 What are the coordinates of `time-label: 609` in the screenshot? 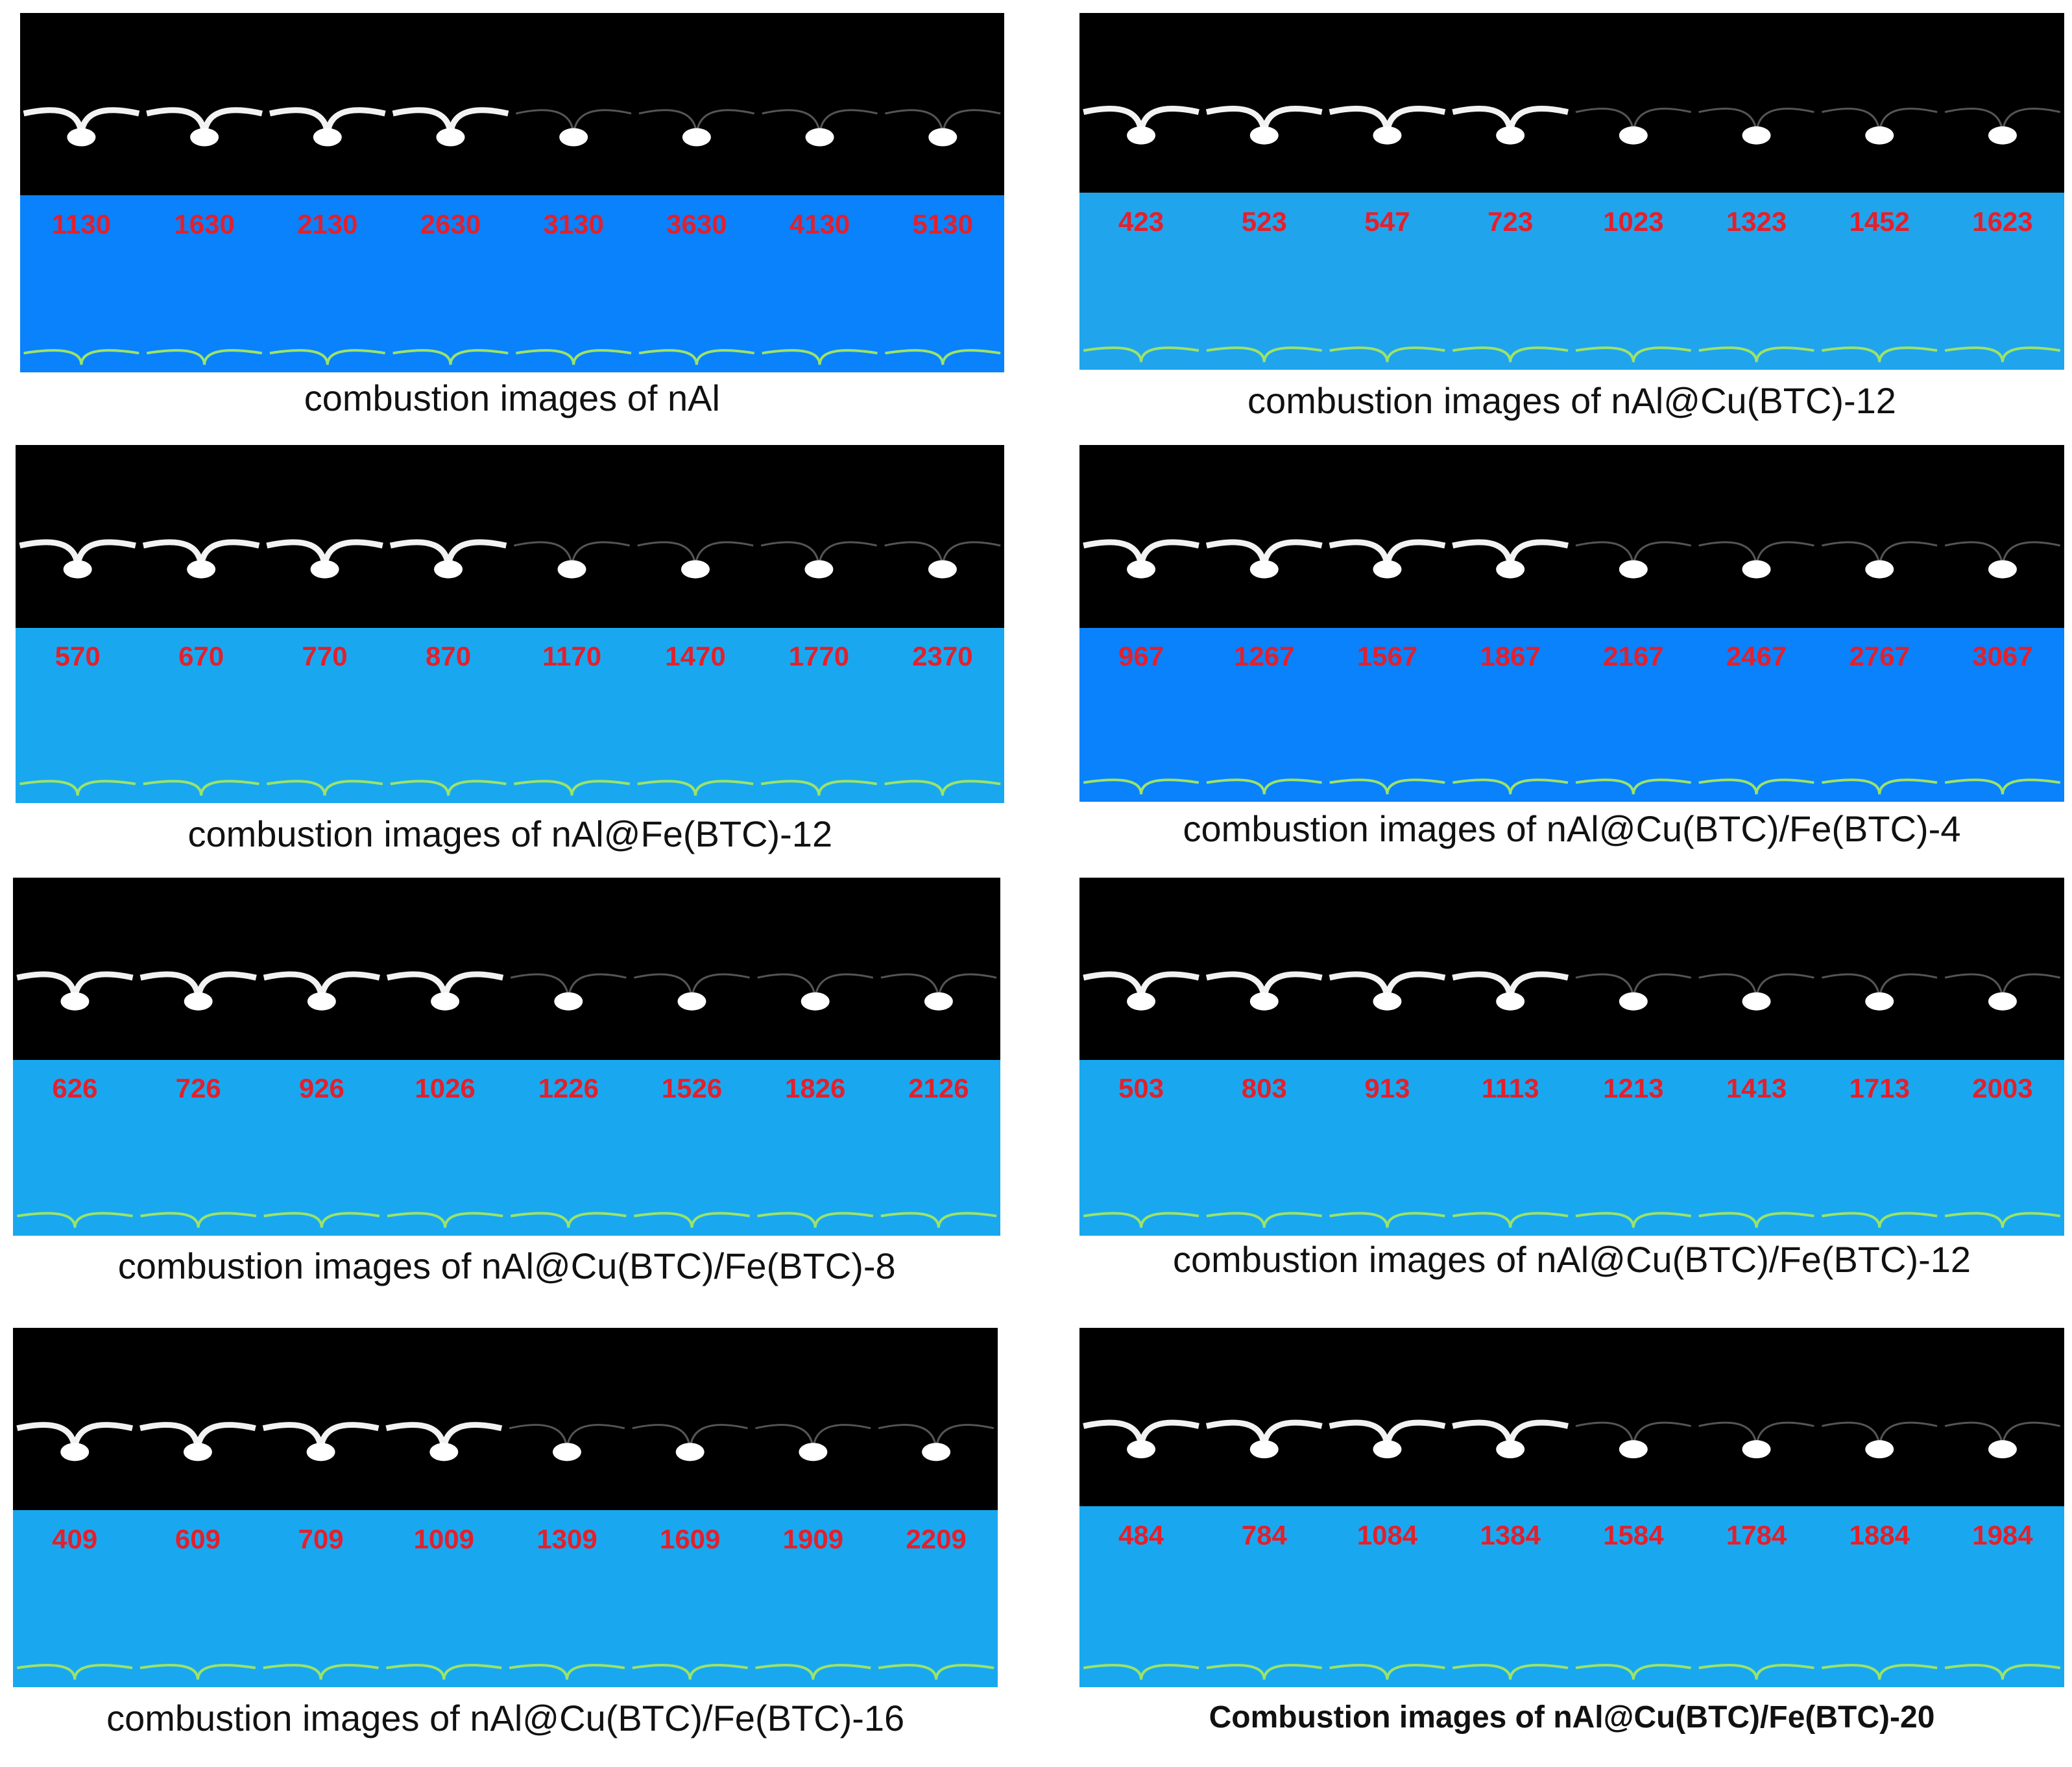 It's located at (198, 1538).